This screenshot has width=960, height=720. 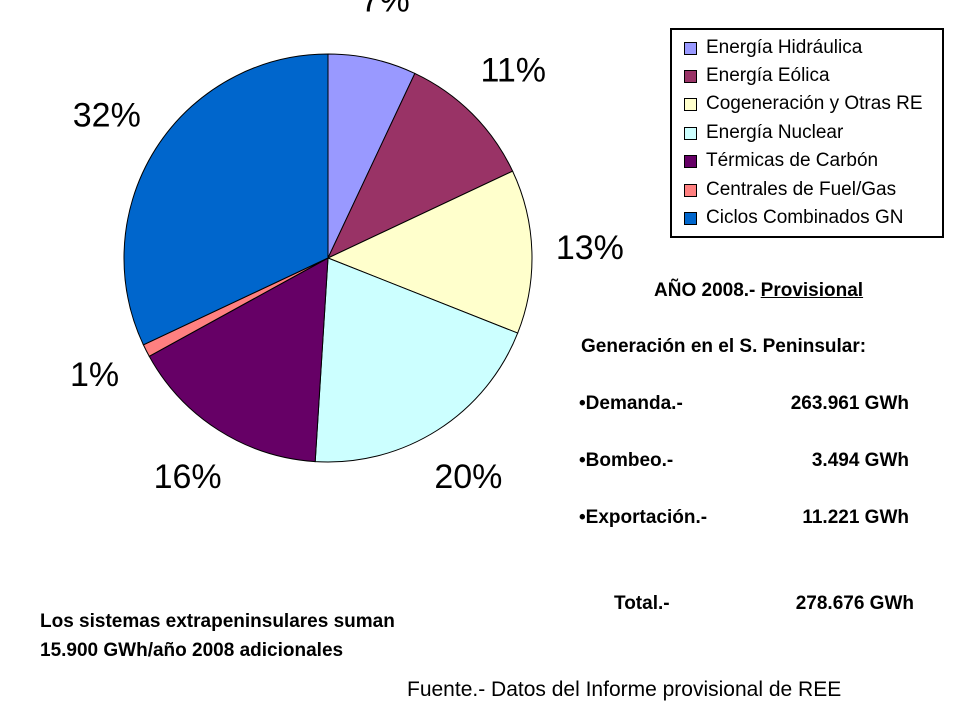 I want to click on legend-label: Centrales de Fuel/Gas, so click(x=801, y=189).